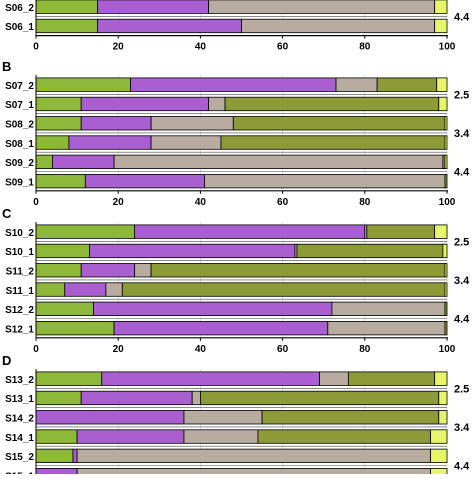 The height and width of the screenshot is (479, 474). What do you see at coordinates (19, 399) in the screenshot?
I see `category-label: S13_1` at bounding box center [19, 399].